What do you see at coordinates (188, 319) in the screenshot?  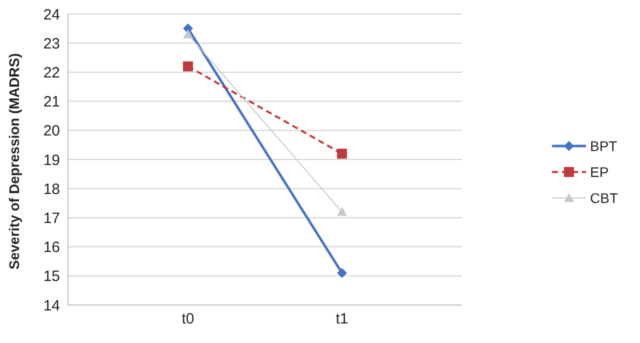 I see `x-tick-label: t0` at bounding box center [188, 319].